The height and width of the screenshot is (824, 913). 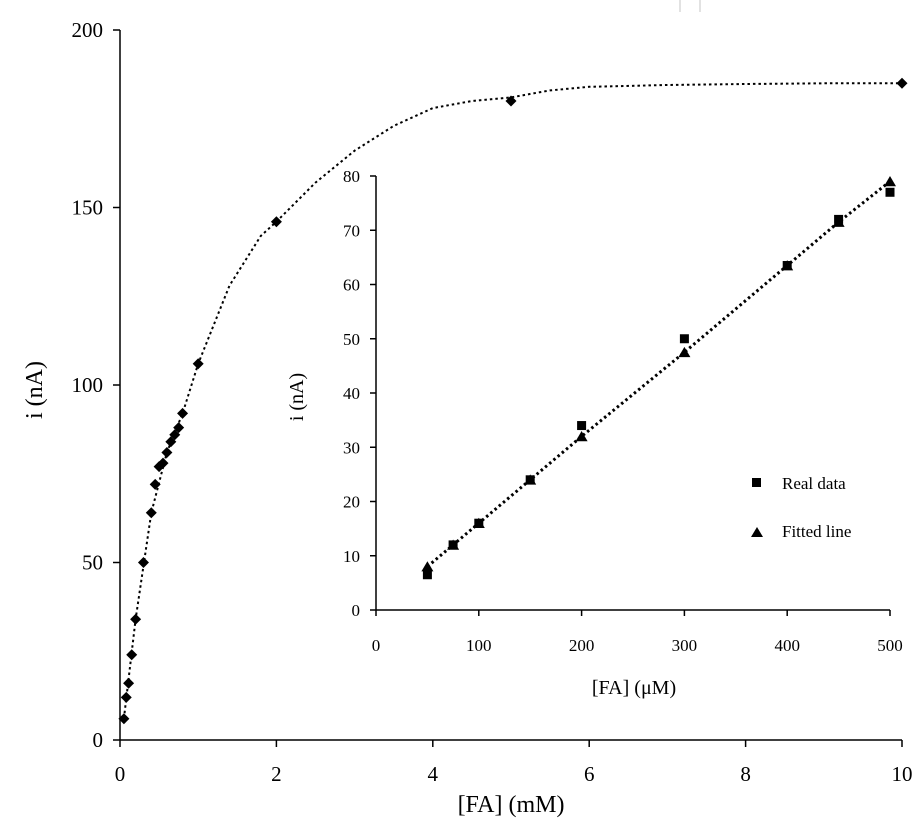 I want to click on main-x-tick-label: 10, so click(x=902, y=774).